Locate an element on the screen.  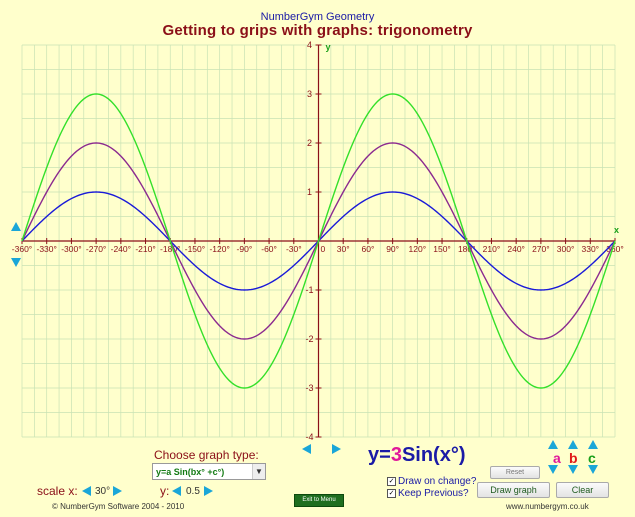
x-tick-label: -150° is located at coordinates (195, 249).